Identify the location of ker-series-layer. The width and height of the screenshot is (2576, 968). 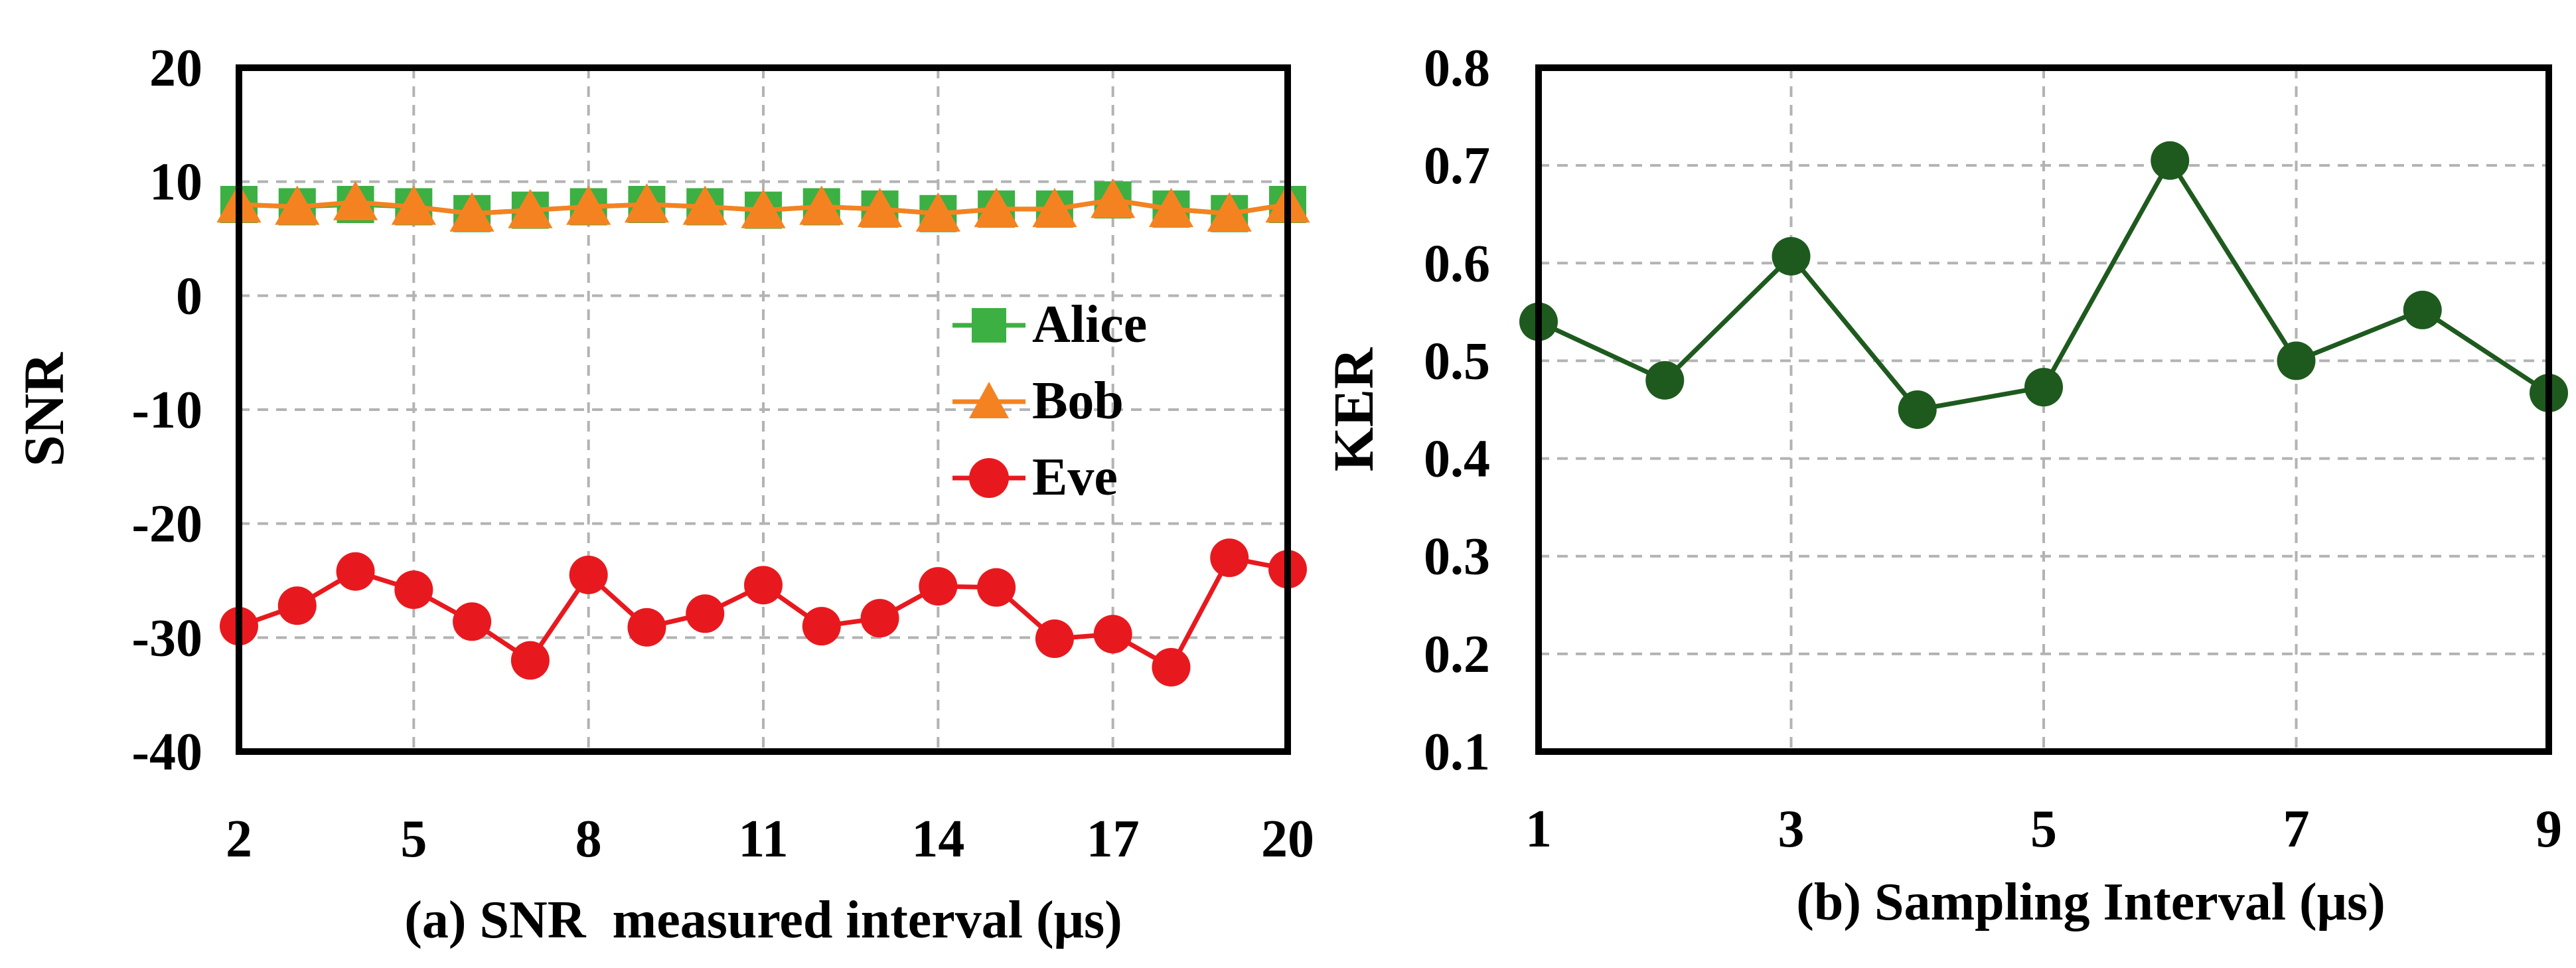
(2043, 285).